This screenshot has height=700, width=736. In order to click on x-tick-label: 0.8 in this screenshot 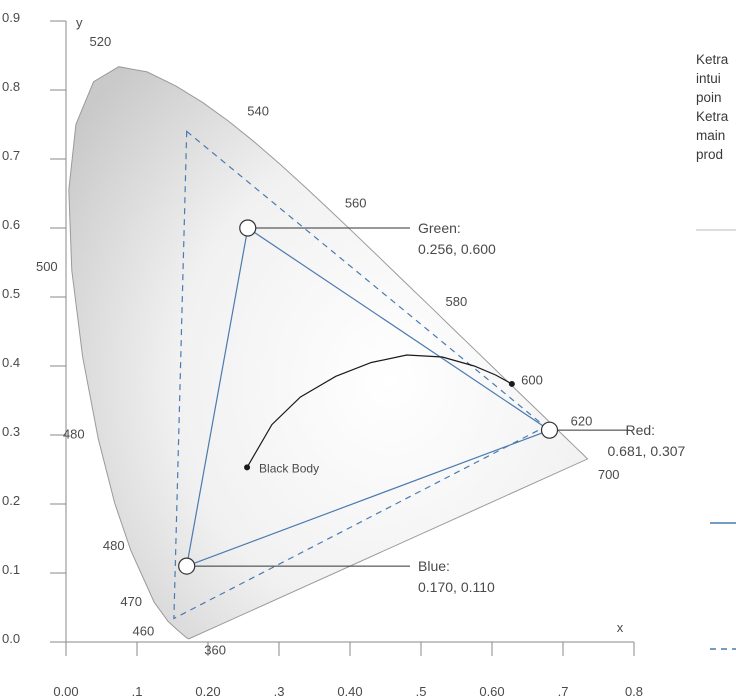, I will do `click(634, 691)`.